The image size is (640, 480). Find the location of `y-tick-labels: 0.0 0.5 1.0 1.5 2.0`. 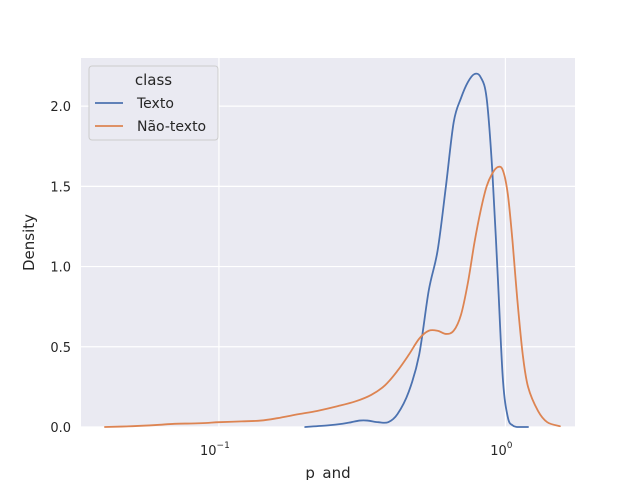

y-tick-labels: 0.0 0.5 1.0 1.5 2.0 is located at coordinates (60, 268).